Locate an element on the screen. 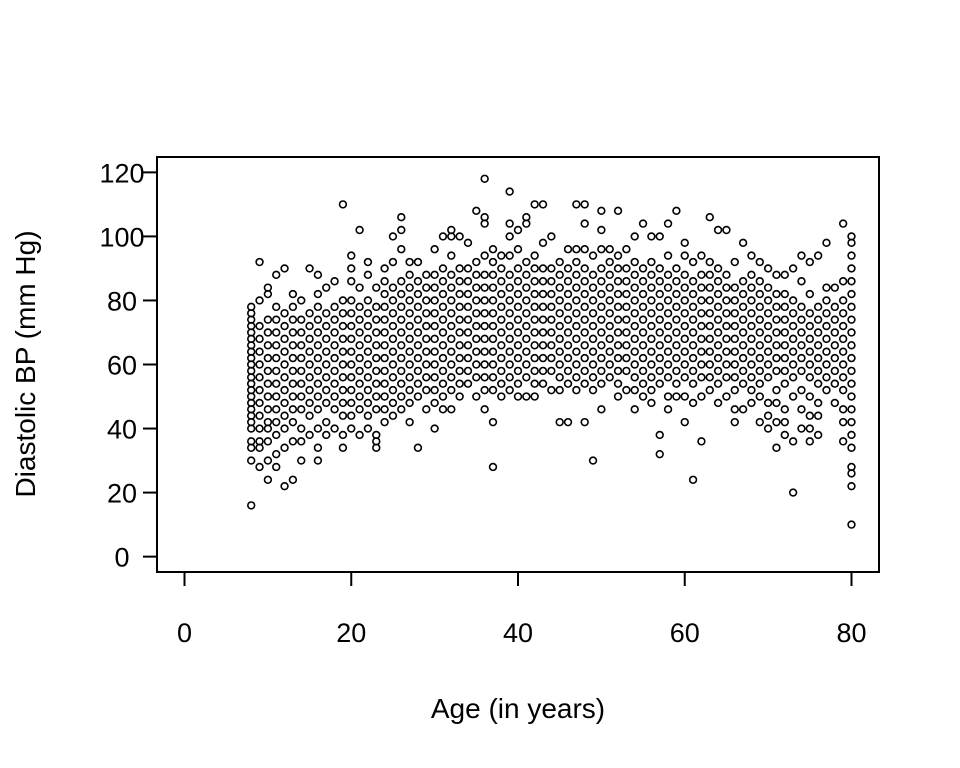 Image resolution: width=960 pixels, height=768 pixels. y-axis: 0 20 40 60 80 100 120 is located at coordinates (128, 365).